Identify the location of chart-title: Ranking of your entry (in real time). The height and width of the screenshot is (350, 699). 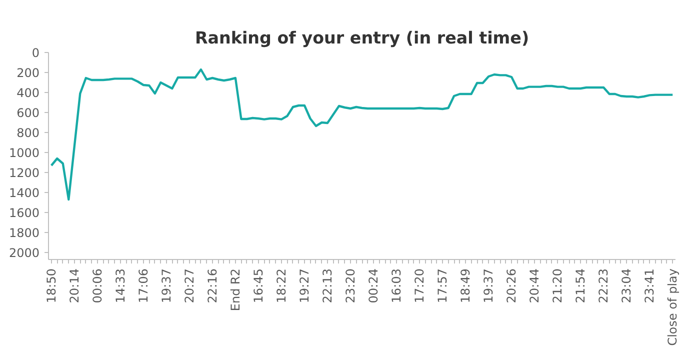
(362, 38).